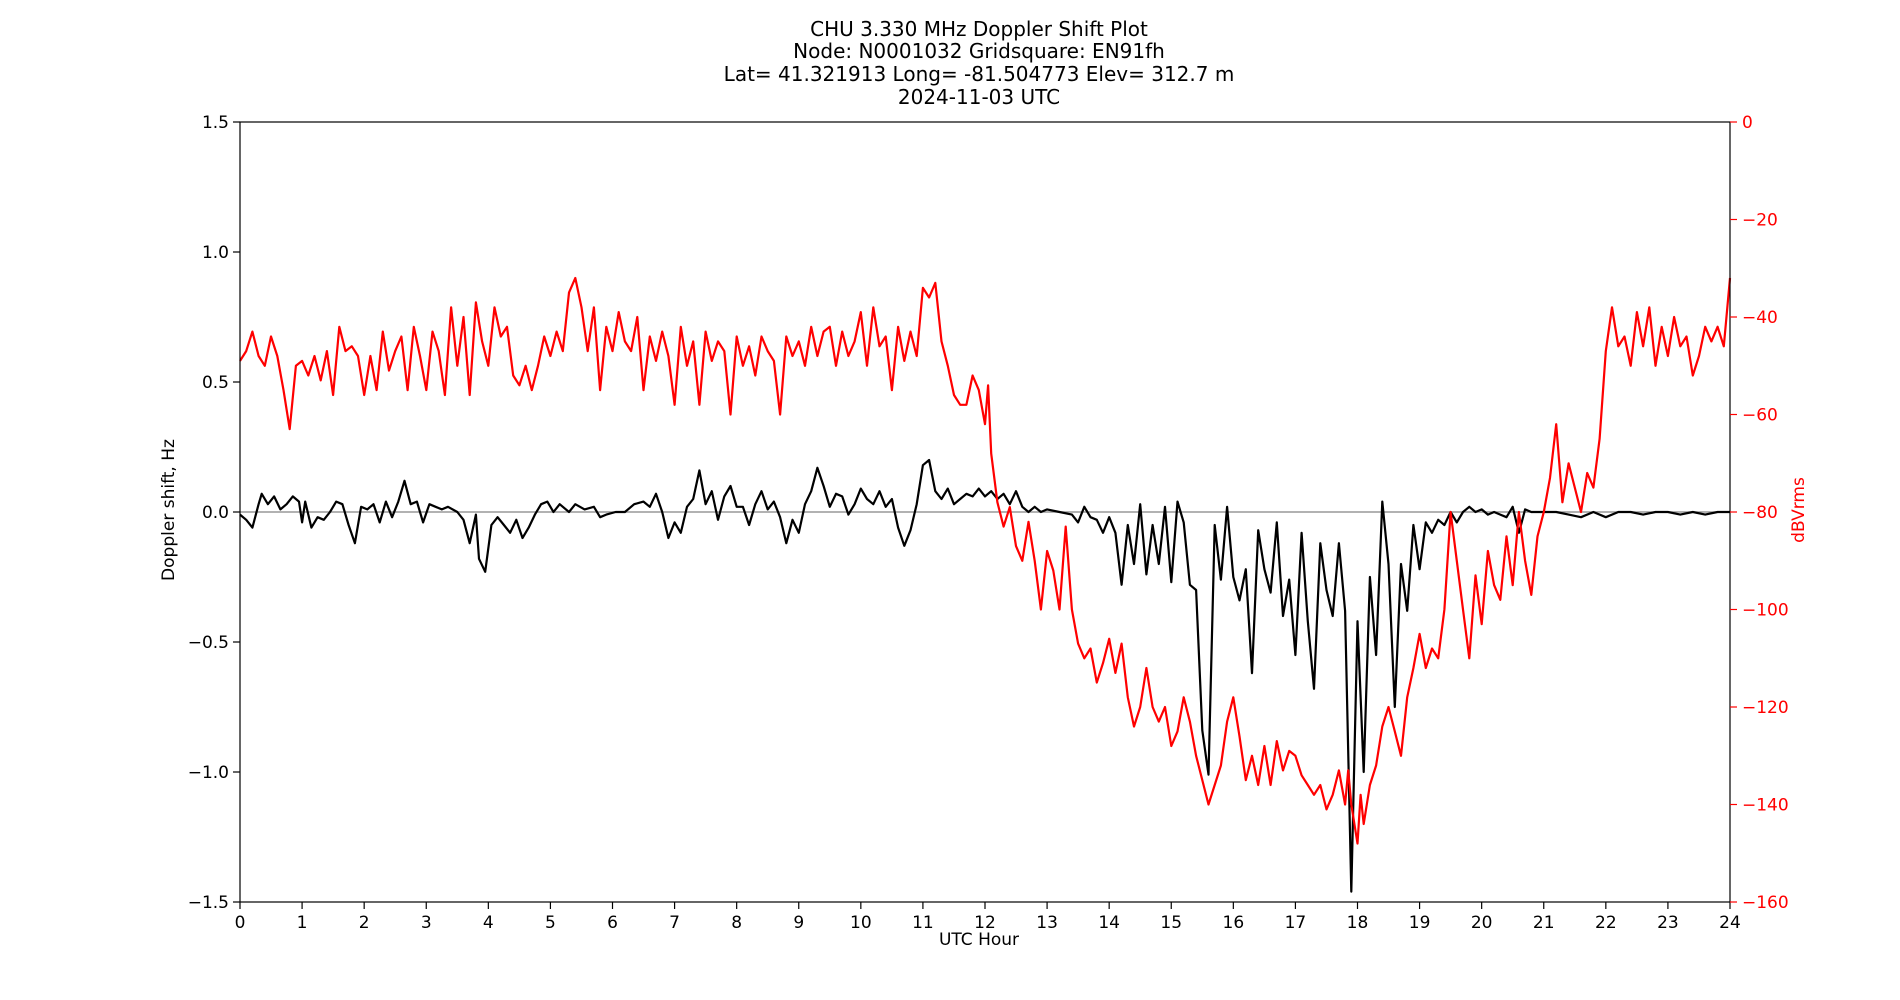  I want to click on x-tick-label: 22, so click(1606, 923).